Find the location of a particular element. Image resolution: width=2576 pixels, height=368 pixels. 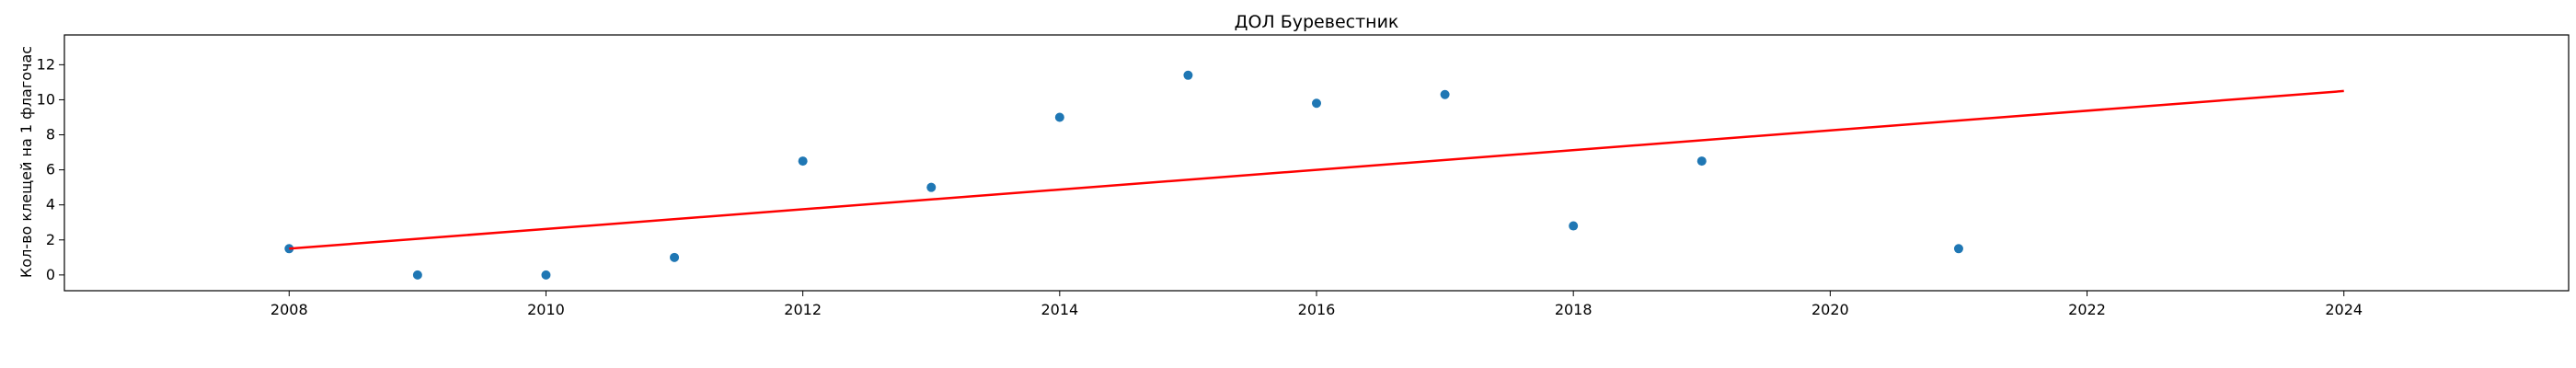

x-tick-label: 2012 is located at coordinates (803, 309).